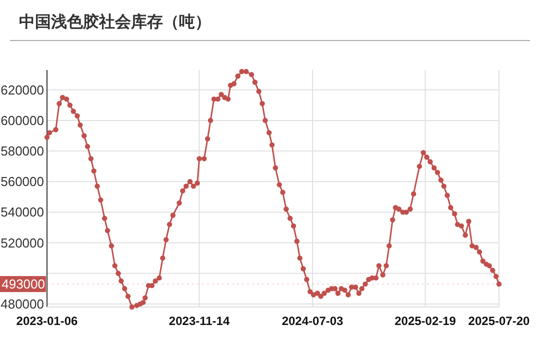 The height and width of the screenshot is (340, 539). What do you see at coordinates (47, 321) in the screenshot?
I see `x-tick-label: 2023-01-06` at bounding box center [47, 321].